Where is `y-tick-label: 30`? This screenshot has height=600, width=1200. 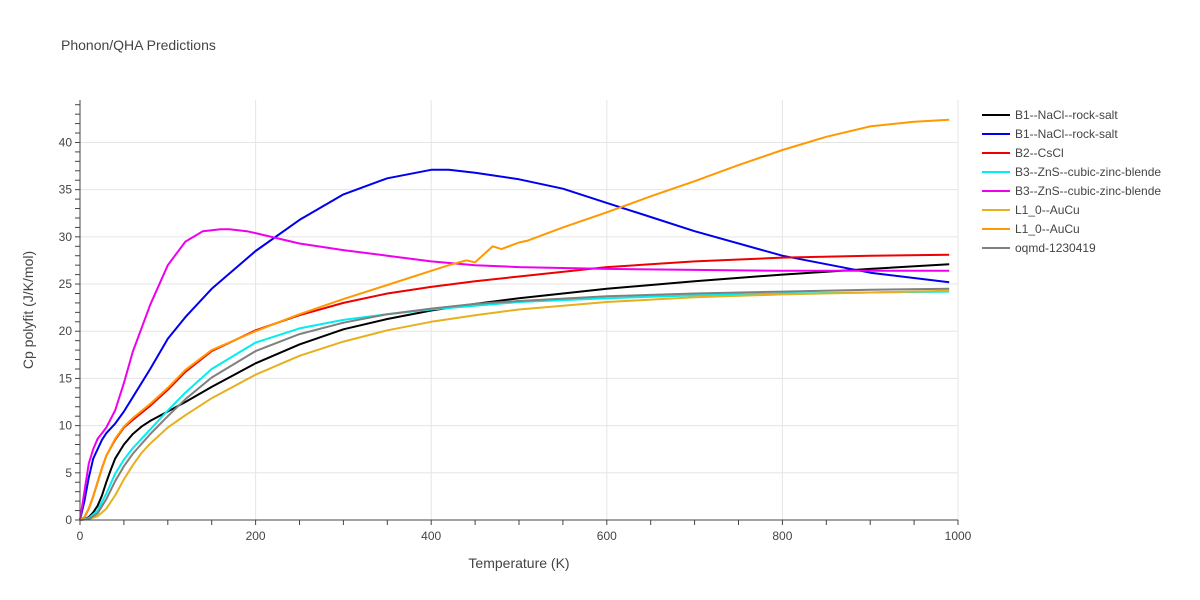
y-tick-label: 30 is located at coordinates (66, 237).